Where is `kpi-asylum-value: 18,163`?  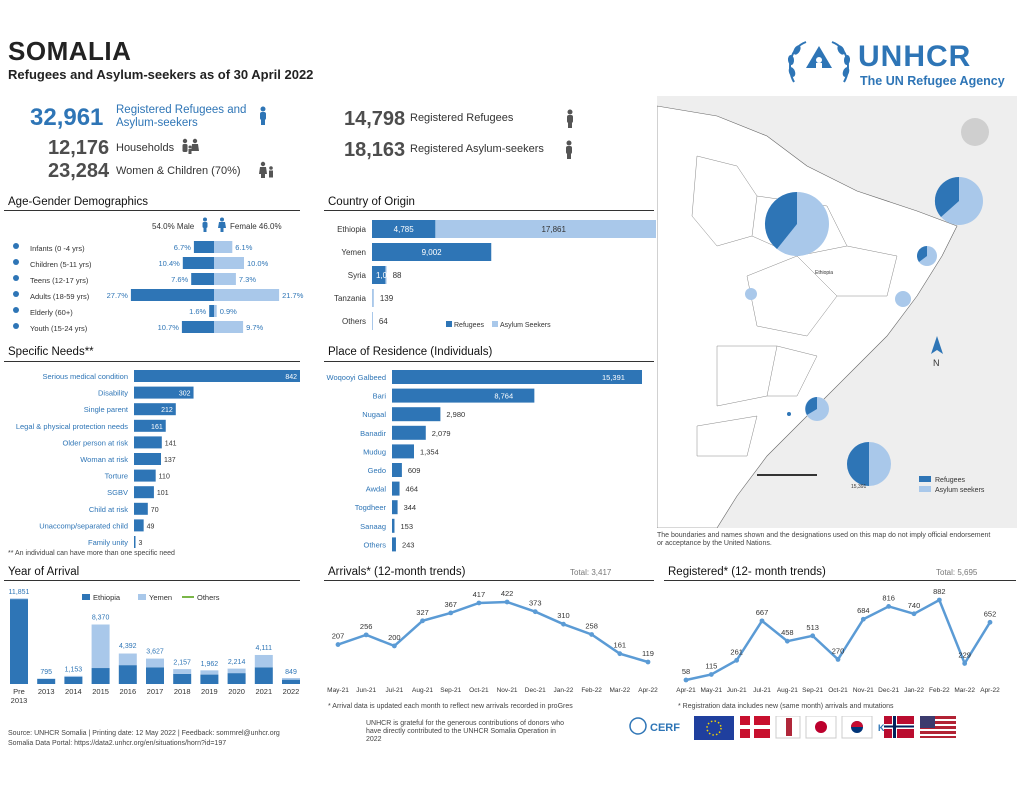 kpi-asylum-value: 18,163 is located at coordinates (375, 150).